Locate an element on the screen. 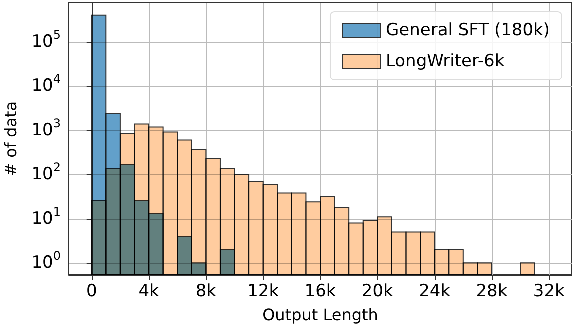  x-tick-label: 12k is located at coordinates (264, 292).